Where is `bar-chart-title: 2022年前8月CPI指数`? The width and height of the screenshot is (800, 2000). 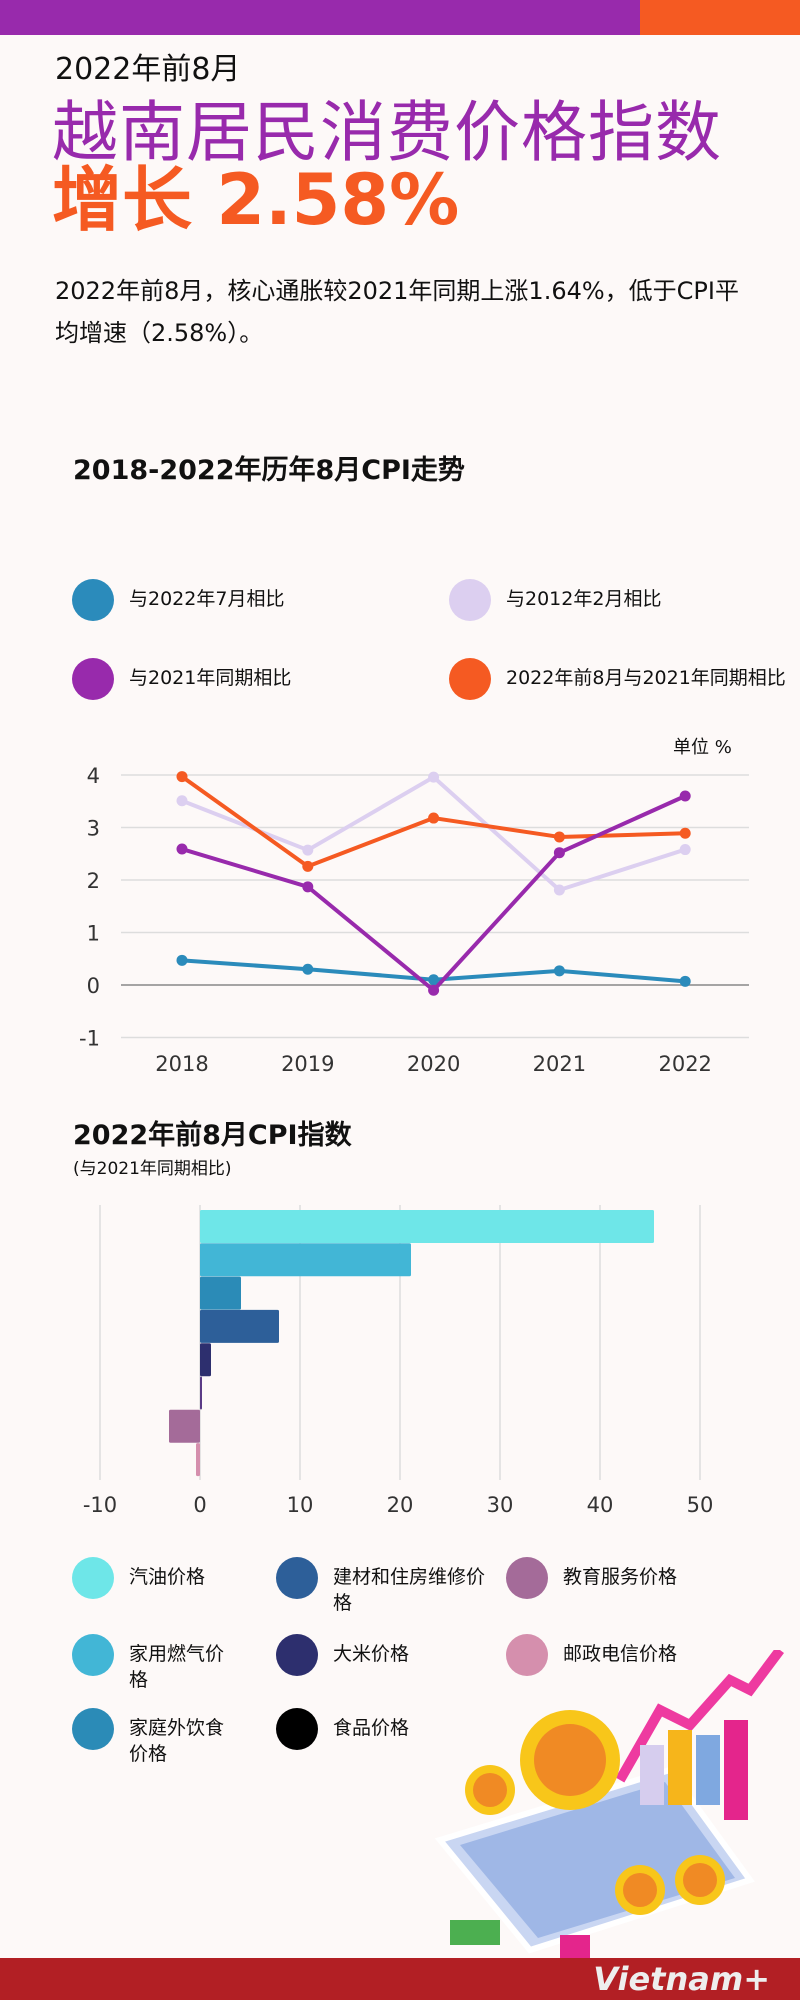
bar-chart-title: 2022年前8月CPI指数 is located at coordinates (212, 1135).